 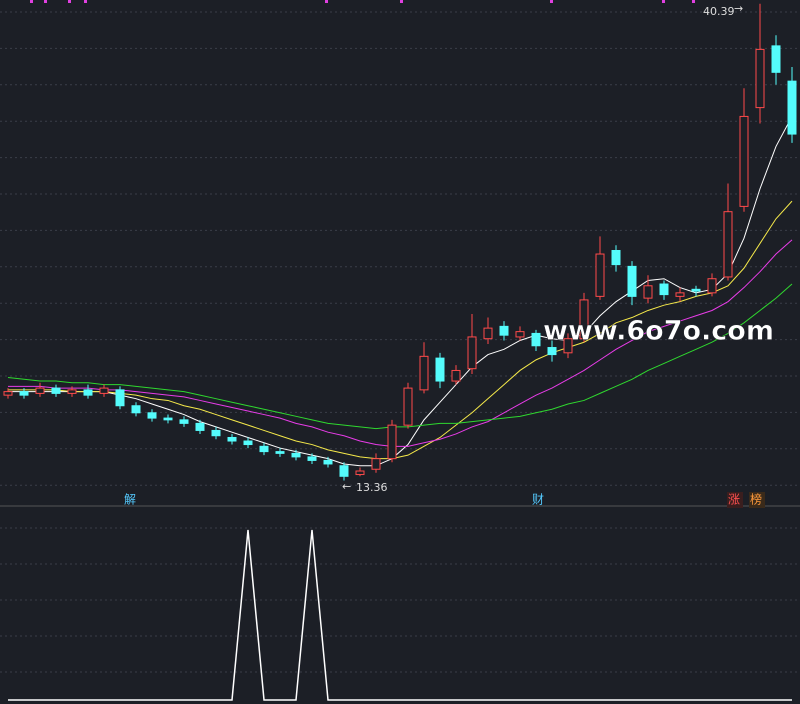 I want to click on marker: 解, so click(x=130, y=500).